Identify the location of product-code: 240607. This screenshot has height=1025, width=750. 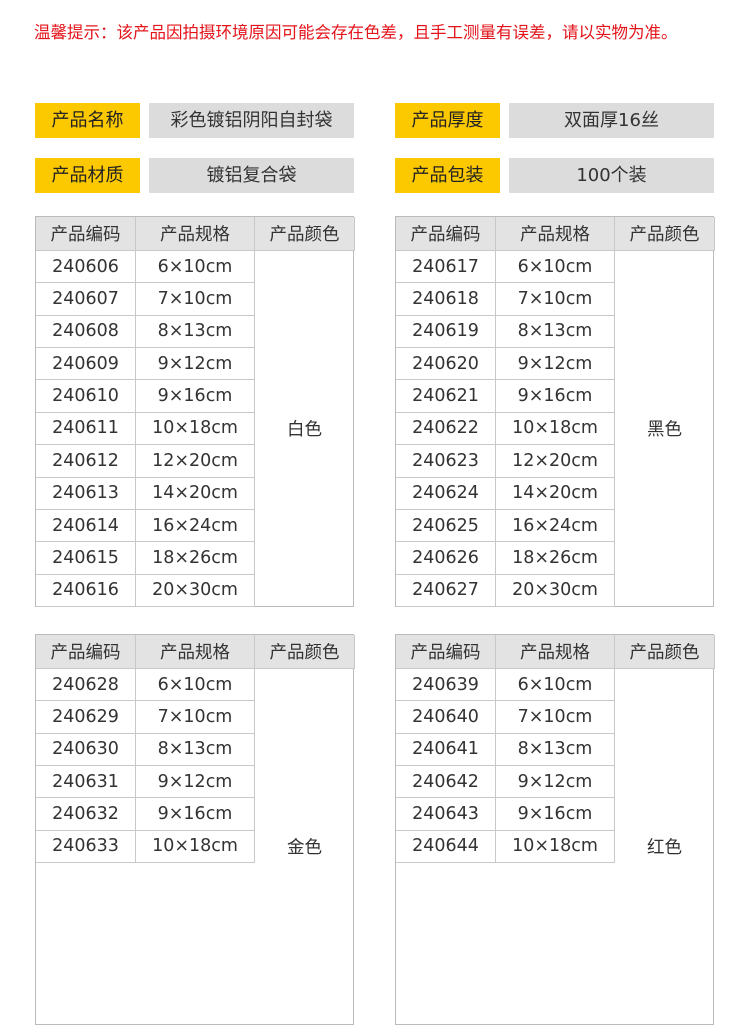
(86, 299).